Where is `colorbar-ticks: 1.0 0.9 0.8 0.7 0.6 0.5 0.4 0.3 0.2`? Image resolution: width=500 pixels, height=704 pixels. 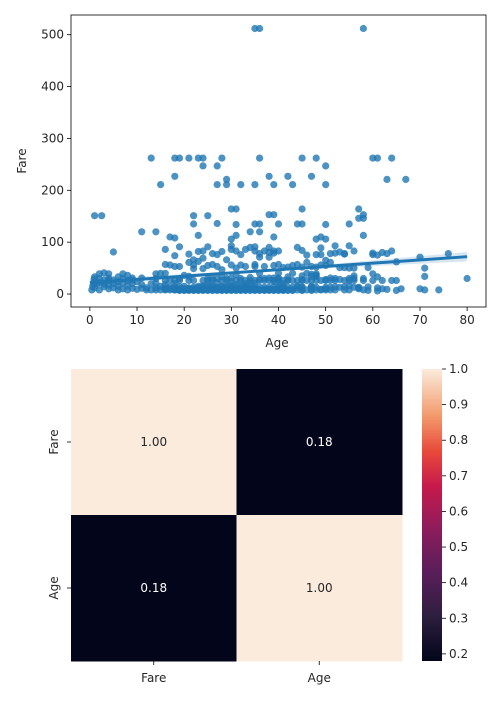 colorbar-ticks: 1.0 0.9 0.8 0.7 0.6 0.5 0.4 0.3 0.2 is located at coordinates (455, 511).